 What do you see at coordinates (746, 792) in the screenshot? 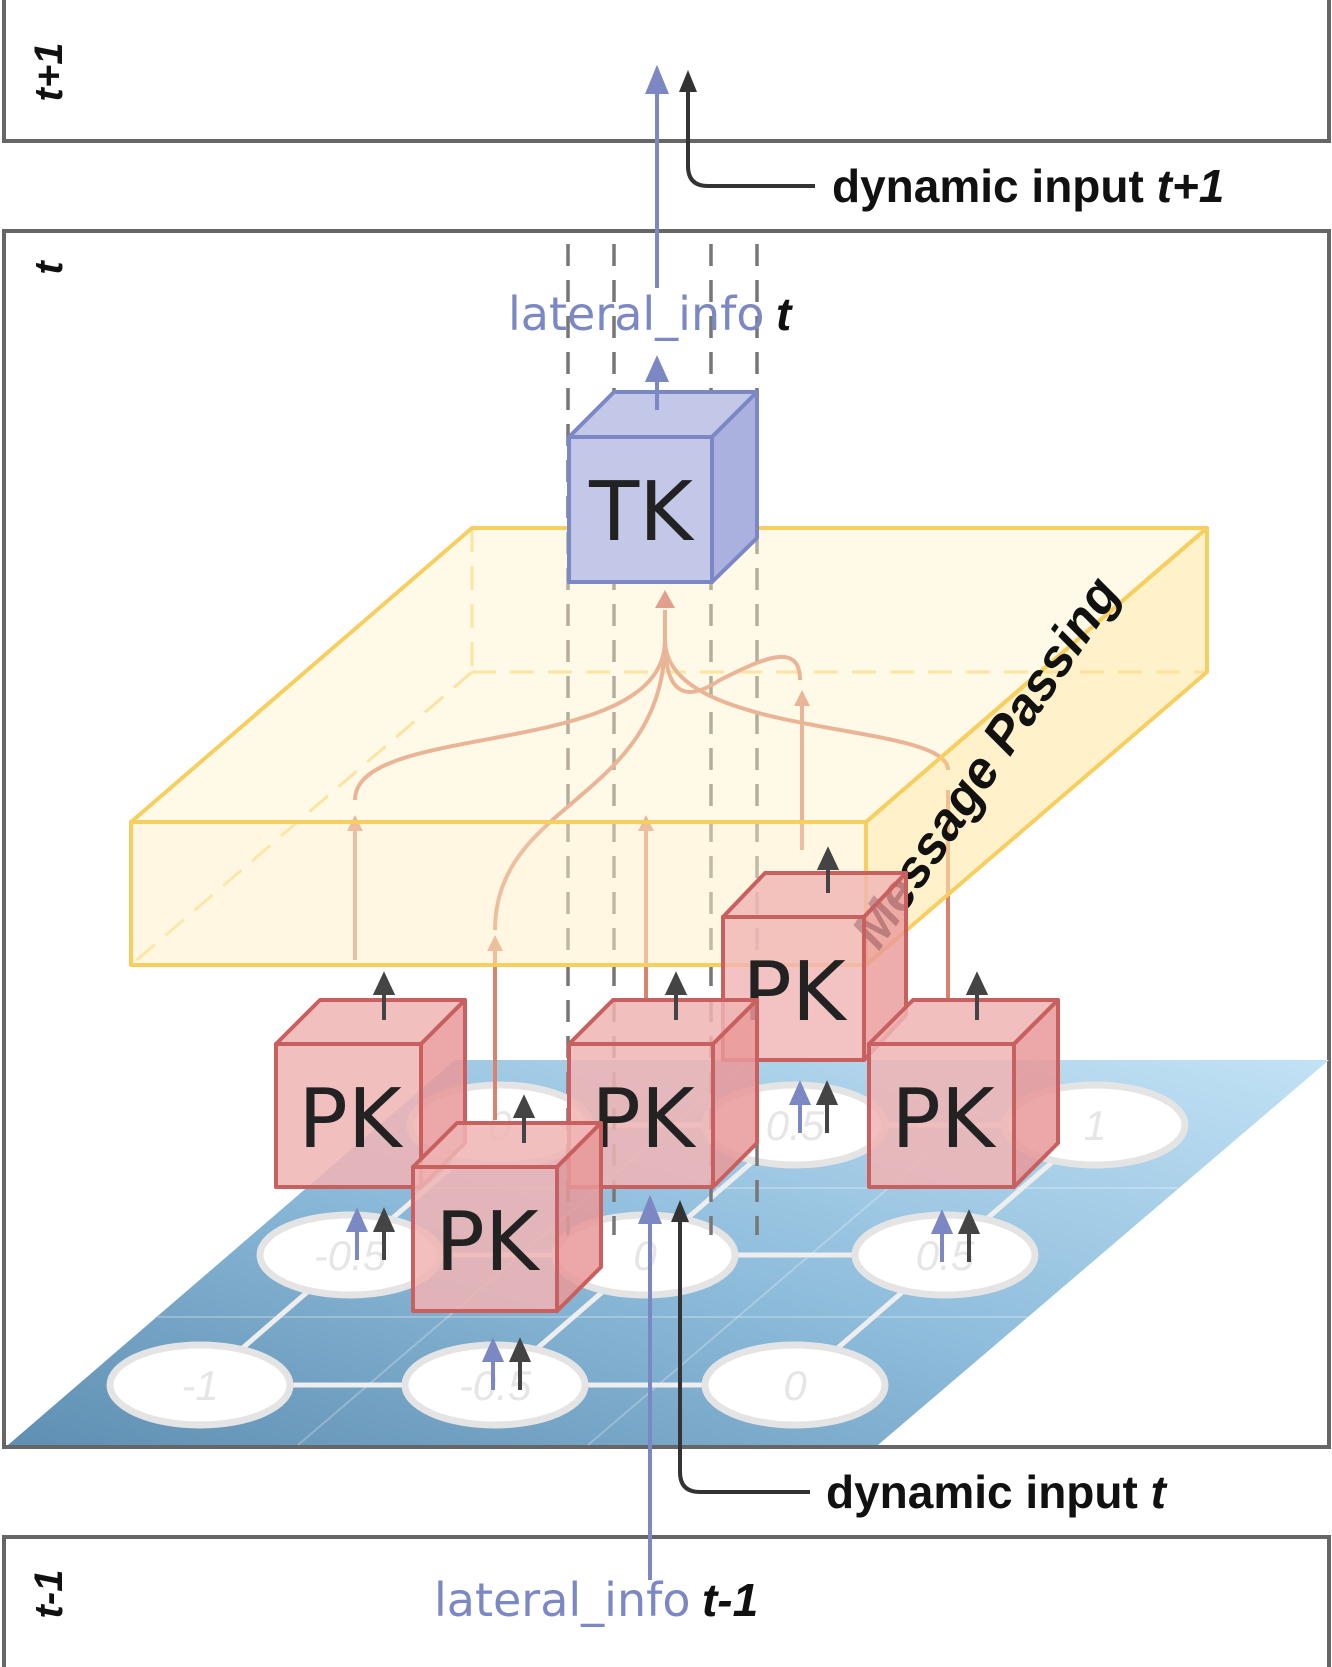
I see `dynamic-input-flow` at bounding box center [746, 792].